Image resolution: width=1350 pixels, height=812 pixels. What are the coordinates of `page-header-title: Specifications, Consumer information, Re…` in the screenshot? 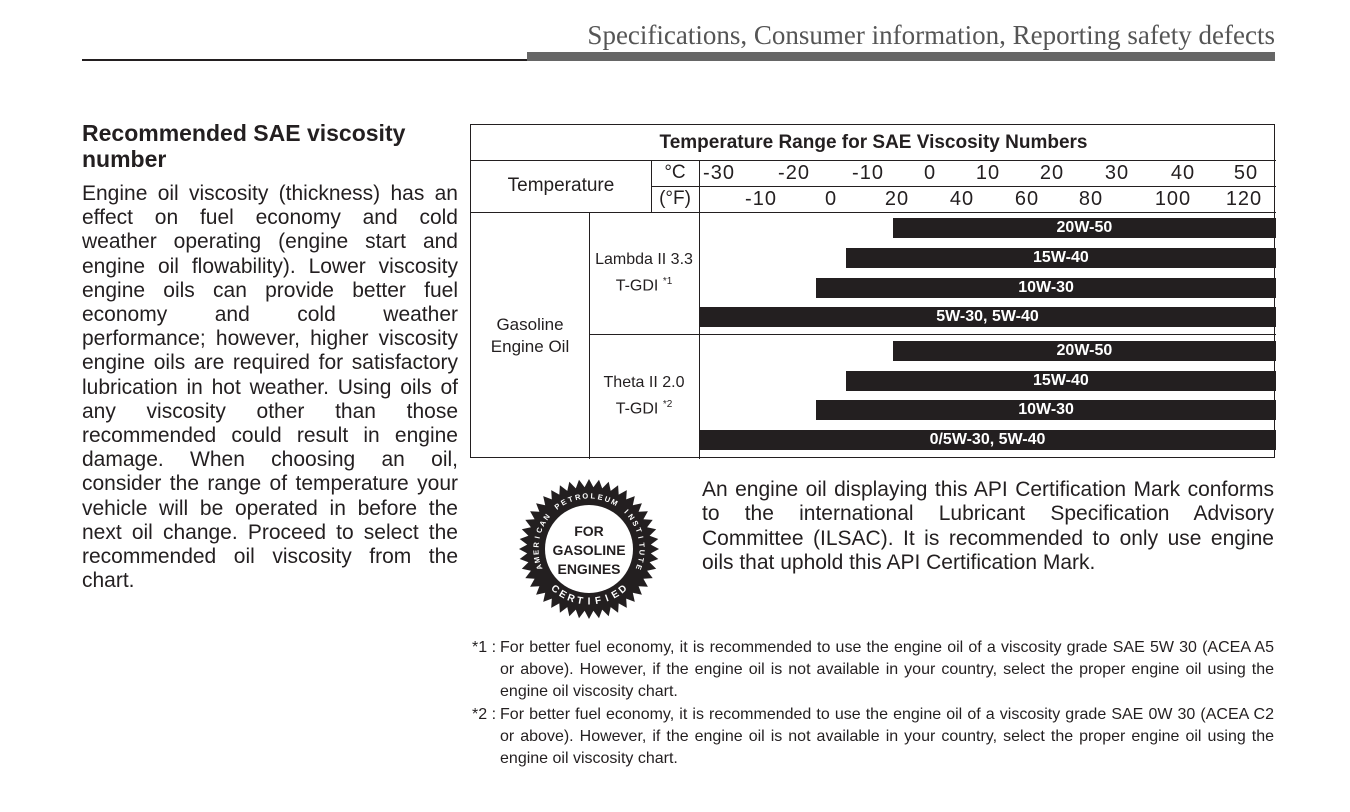 It's located at (931, 35).